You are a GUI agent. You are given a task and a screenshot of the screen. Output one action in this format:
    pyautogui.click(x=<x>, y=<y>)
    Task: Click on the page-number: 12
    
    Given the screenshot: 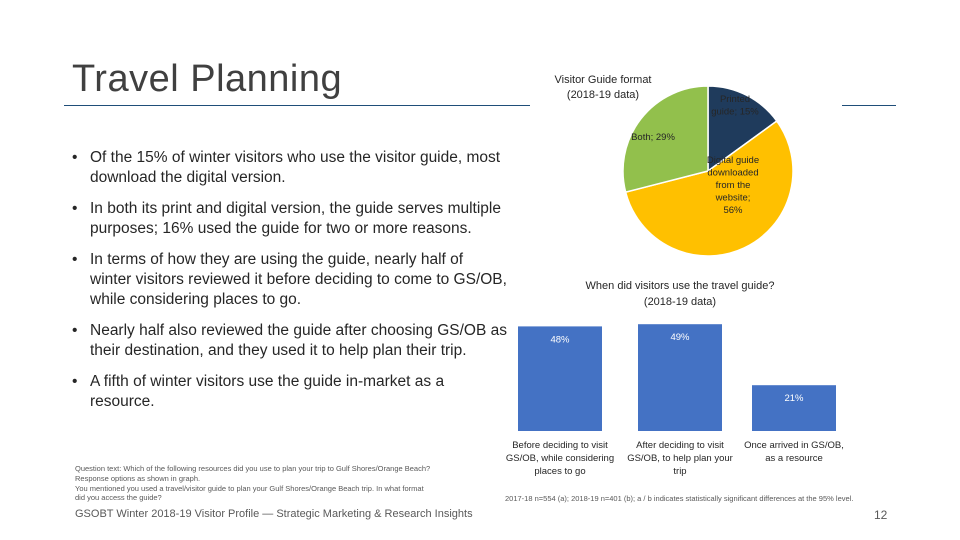 What is the action you would take?
    pyautogui.click(x=881, y=515)
    